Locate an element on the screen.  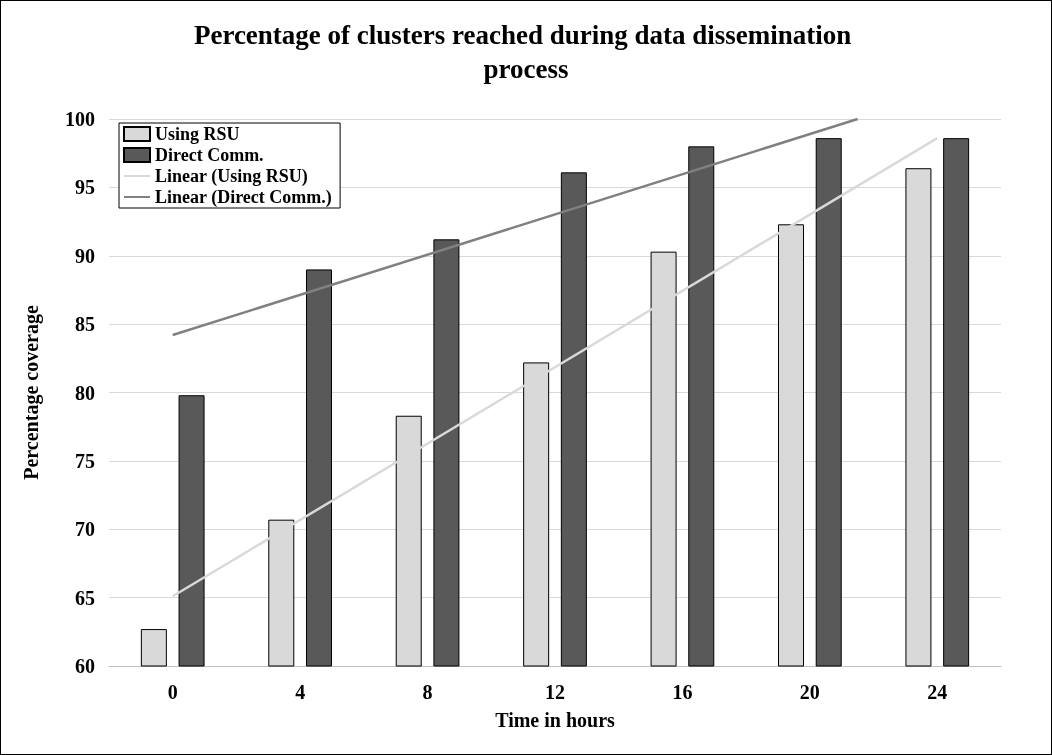
legend-label: Direct Comm. is located at coordinates (209, 155).